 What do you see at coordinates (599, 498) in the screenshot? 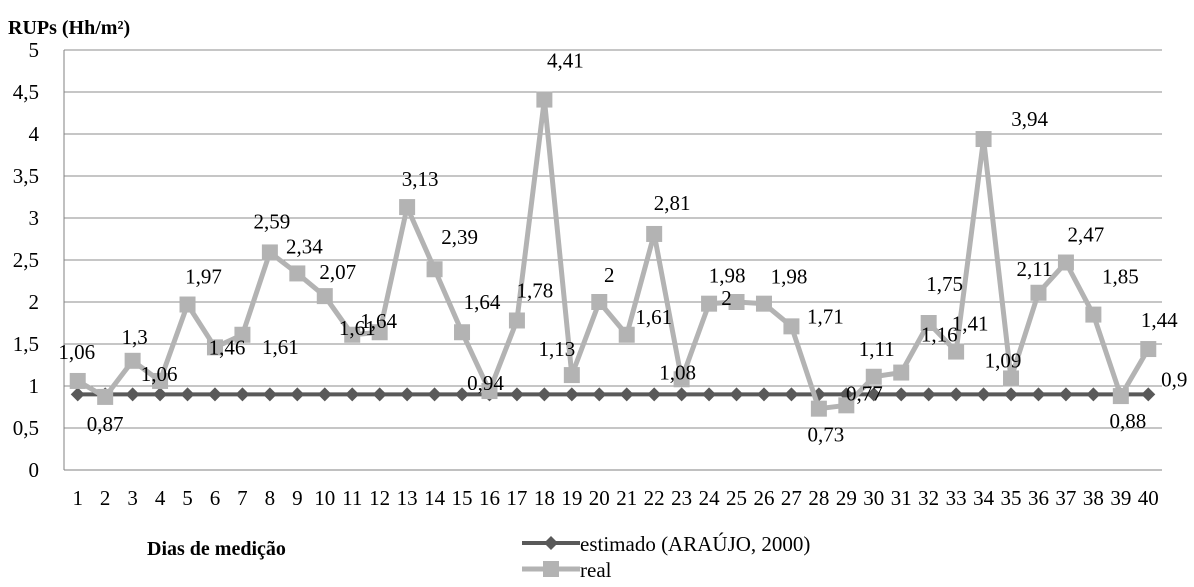
I see `x-tick-label: 20` at bounding box center [599, 498].